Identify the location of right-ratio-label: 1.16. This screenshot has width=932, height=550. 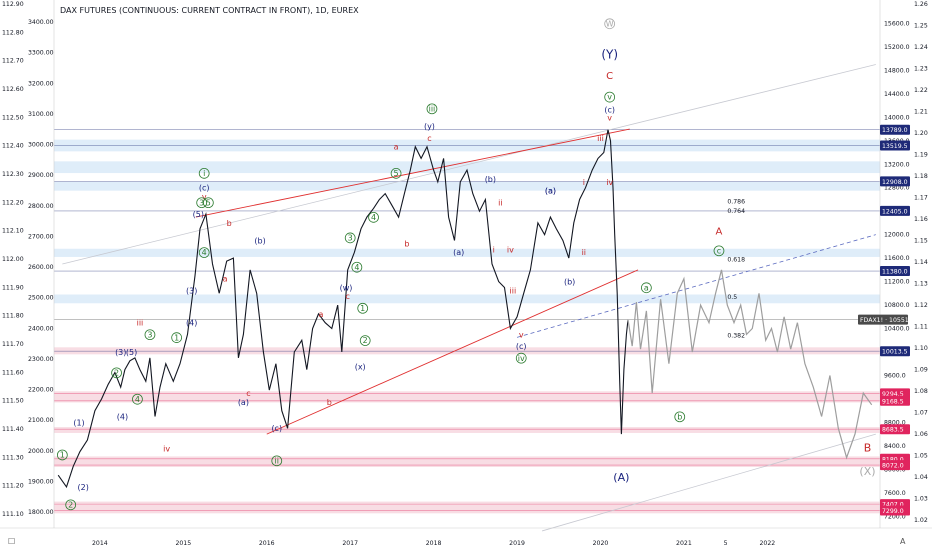
(921, 219).